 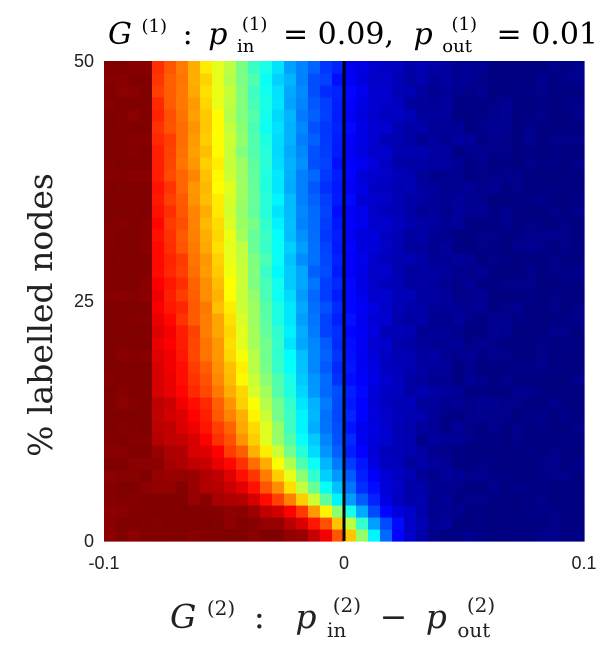 What do you see at coordinates (464, 24) in the screenshot?
I see `title-p-out-superscript: (1)` at bounding box center [464, 24].